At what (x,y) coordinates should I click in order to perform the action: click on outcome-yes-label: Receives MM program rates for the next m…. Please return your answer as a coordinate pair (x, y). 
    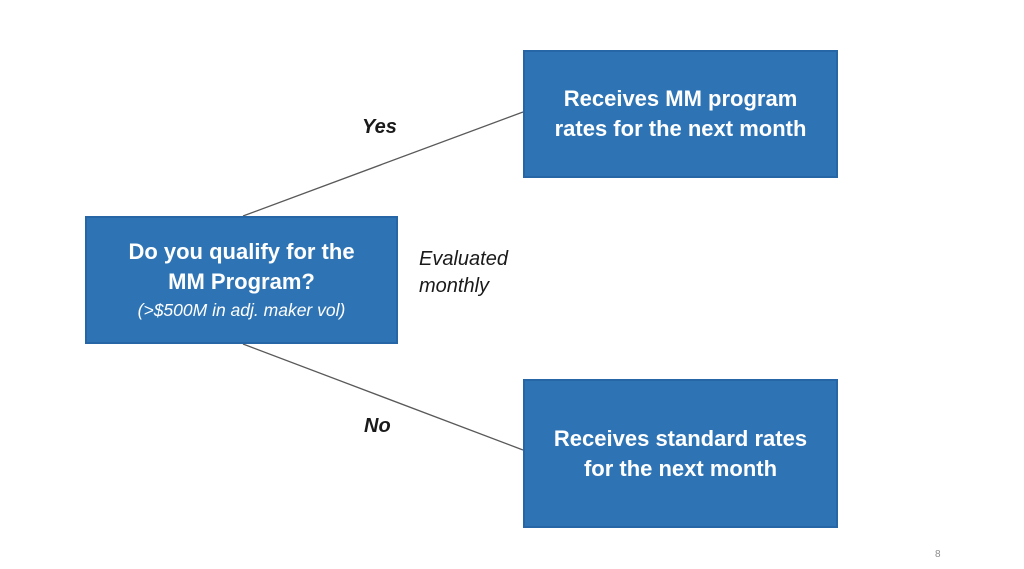
    Looking at the image, I should click on (680, 113).